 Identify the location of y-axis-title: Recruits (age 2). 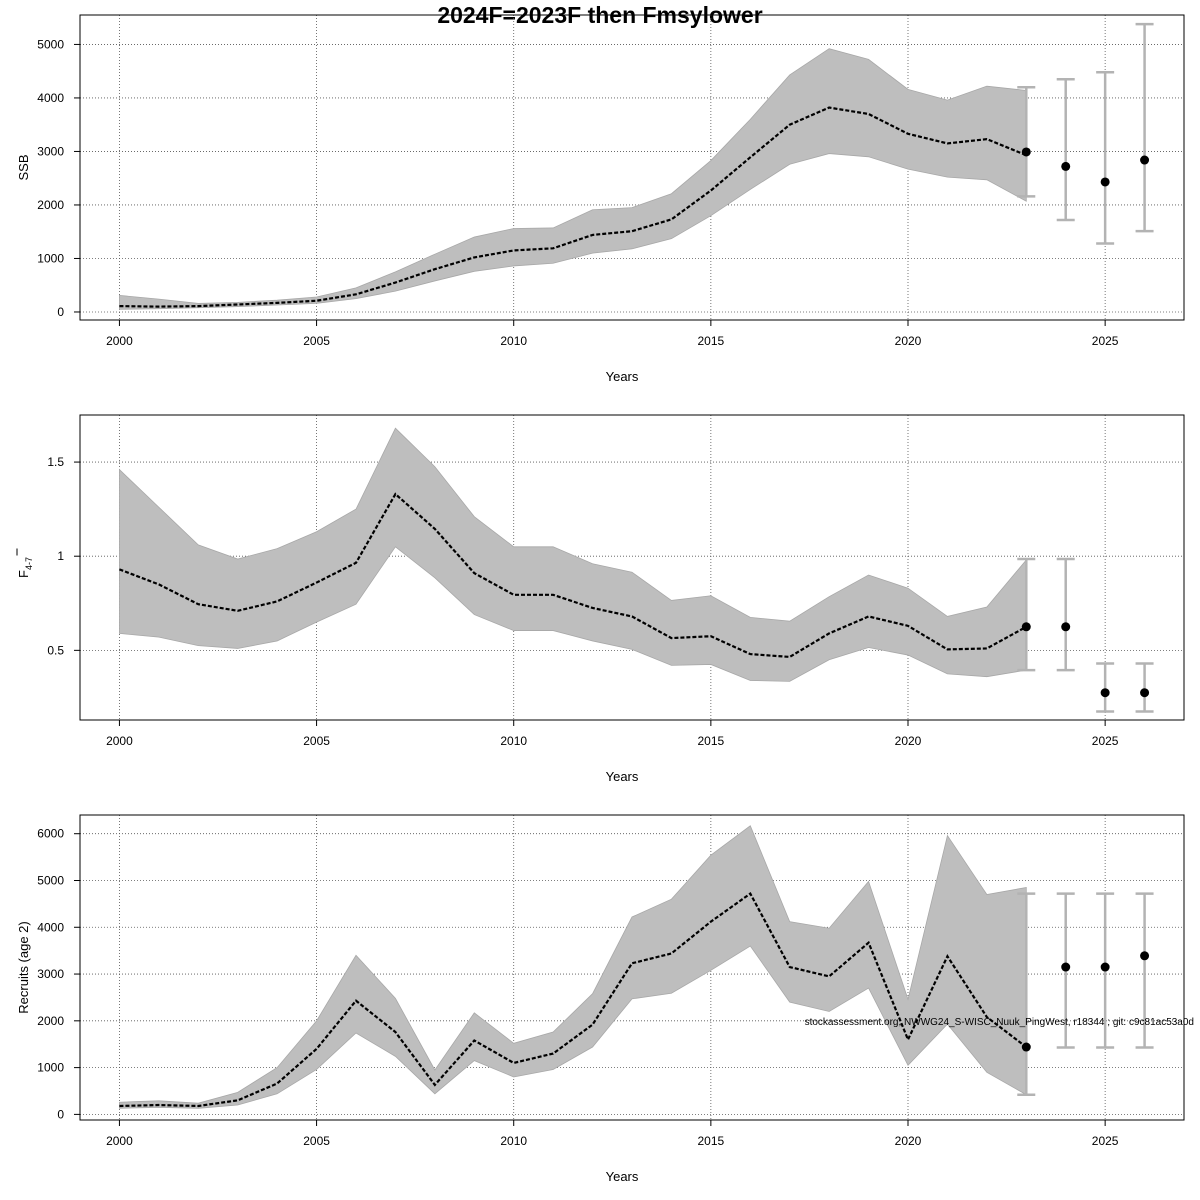
(23, 967).